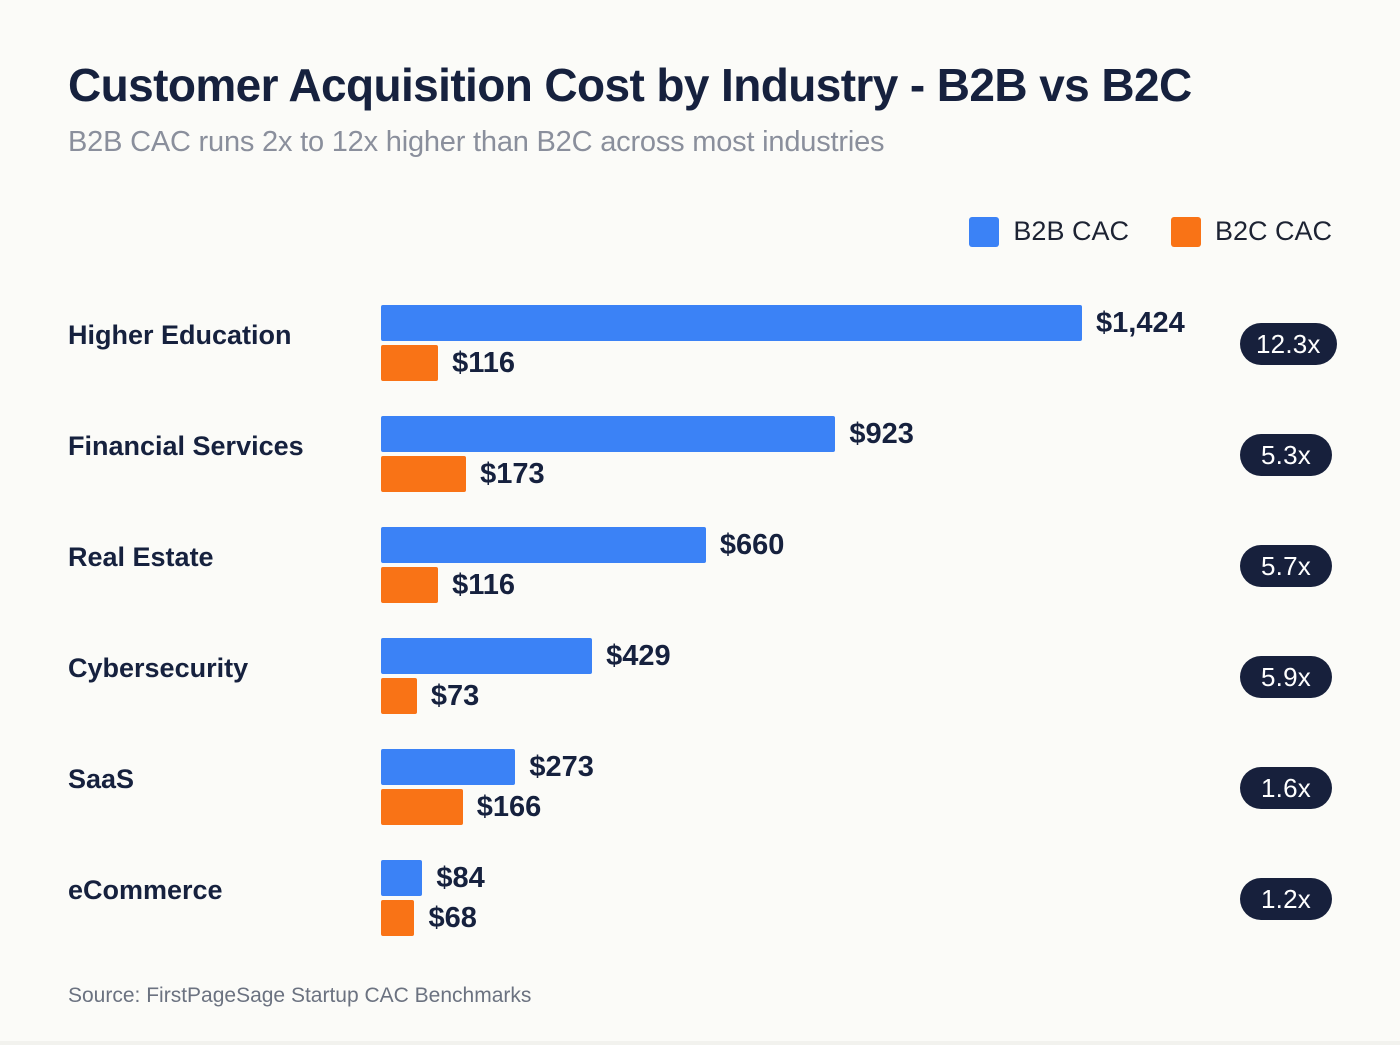 This screenshot has height=1045, width=1400. I want to click on bottom-edge-divider, so click(700, 1043).